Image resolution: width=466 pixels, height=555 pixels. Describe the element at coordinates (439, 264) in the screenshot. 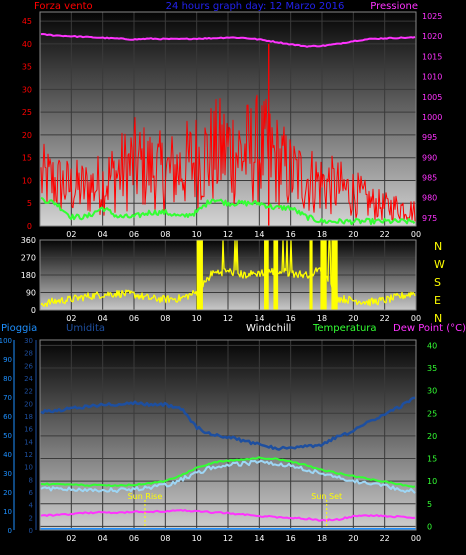

I see `compass-label: W` at that location.